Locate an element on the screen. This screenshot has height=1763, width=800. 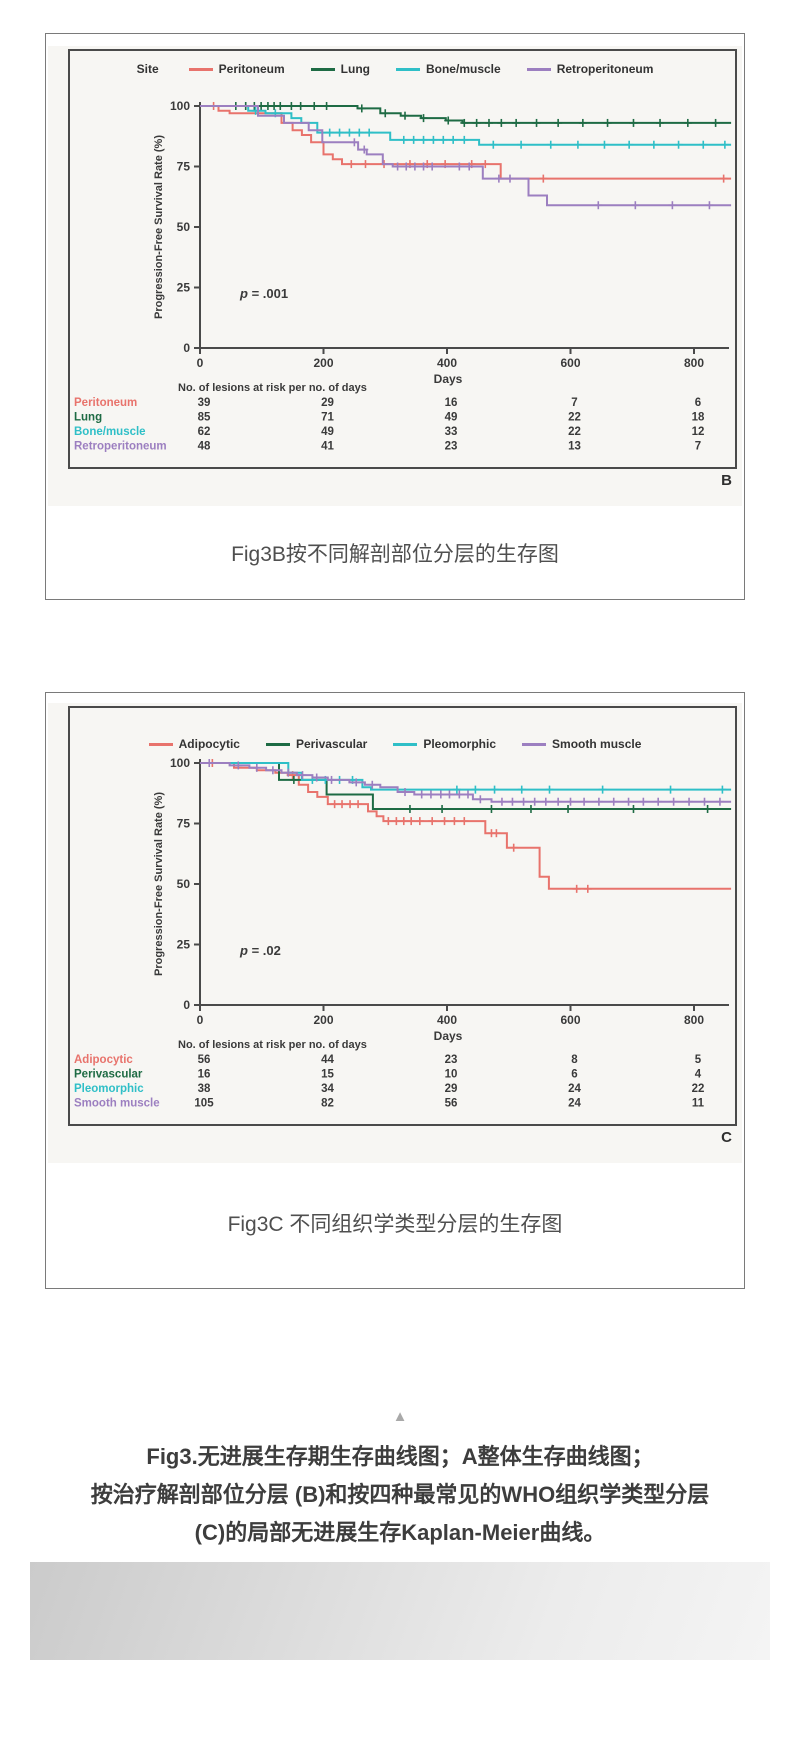
legend-title: Site is located at coordinates (147, 69).